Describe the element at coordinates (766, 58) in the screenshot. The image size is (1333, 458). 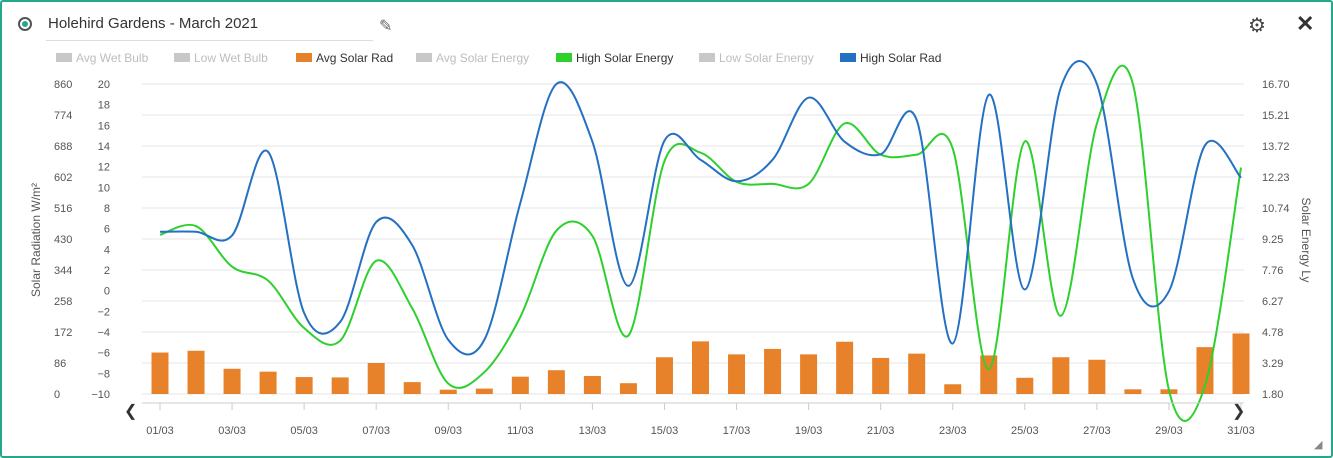
I see `legend-item: Low Solar Energy` at that location.